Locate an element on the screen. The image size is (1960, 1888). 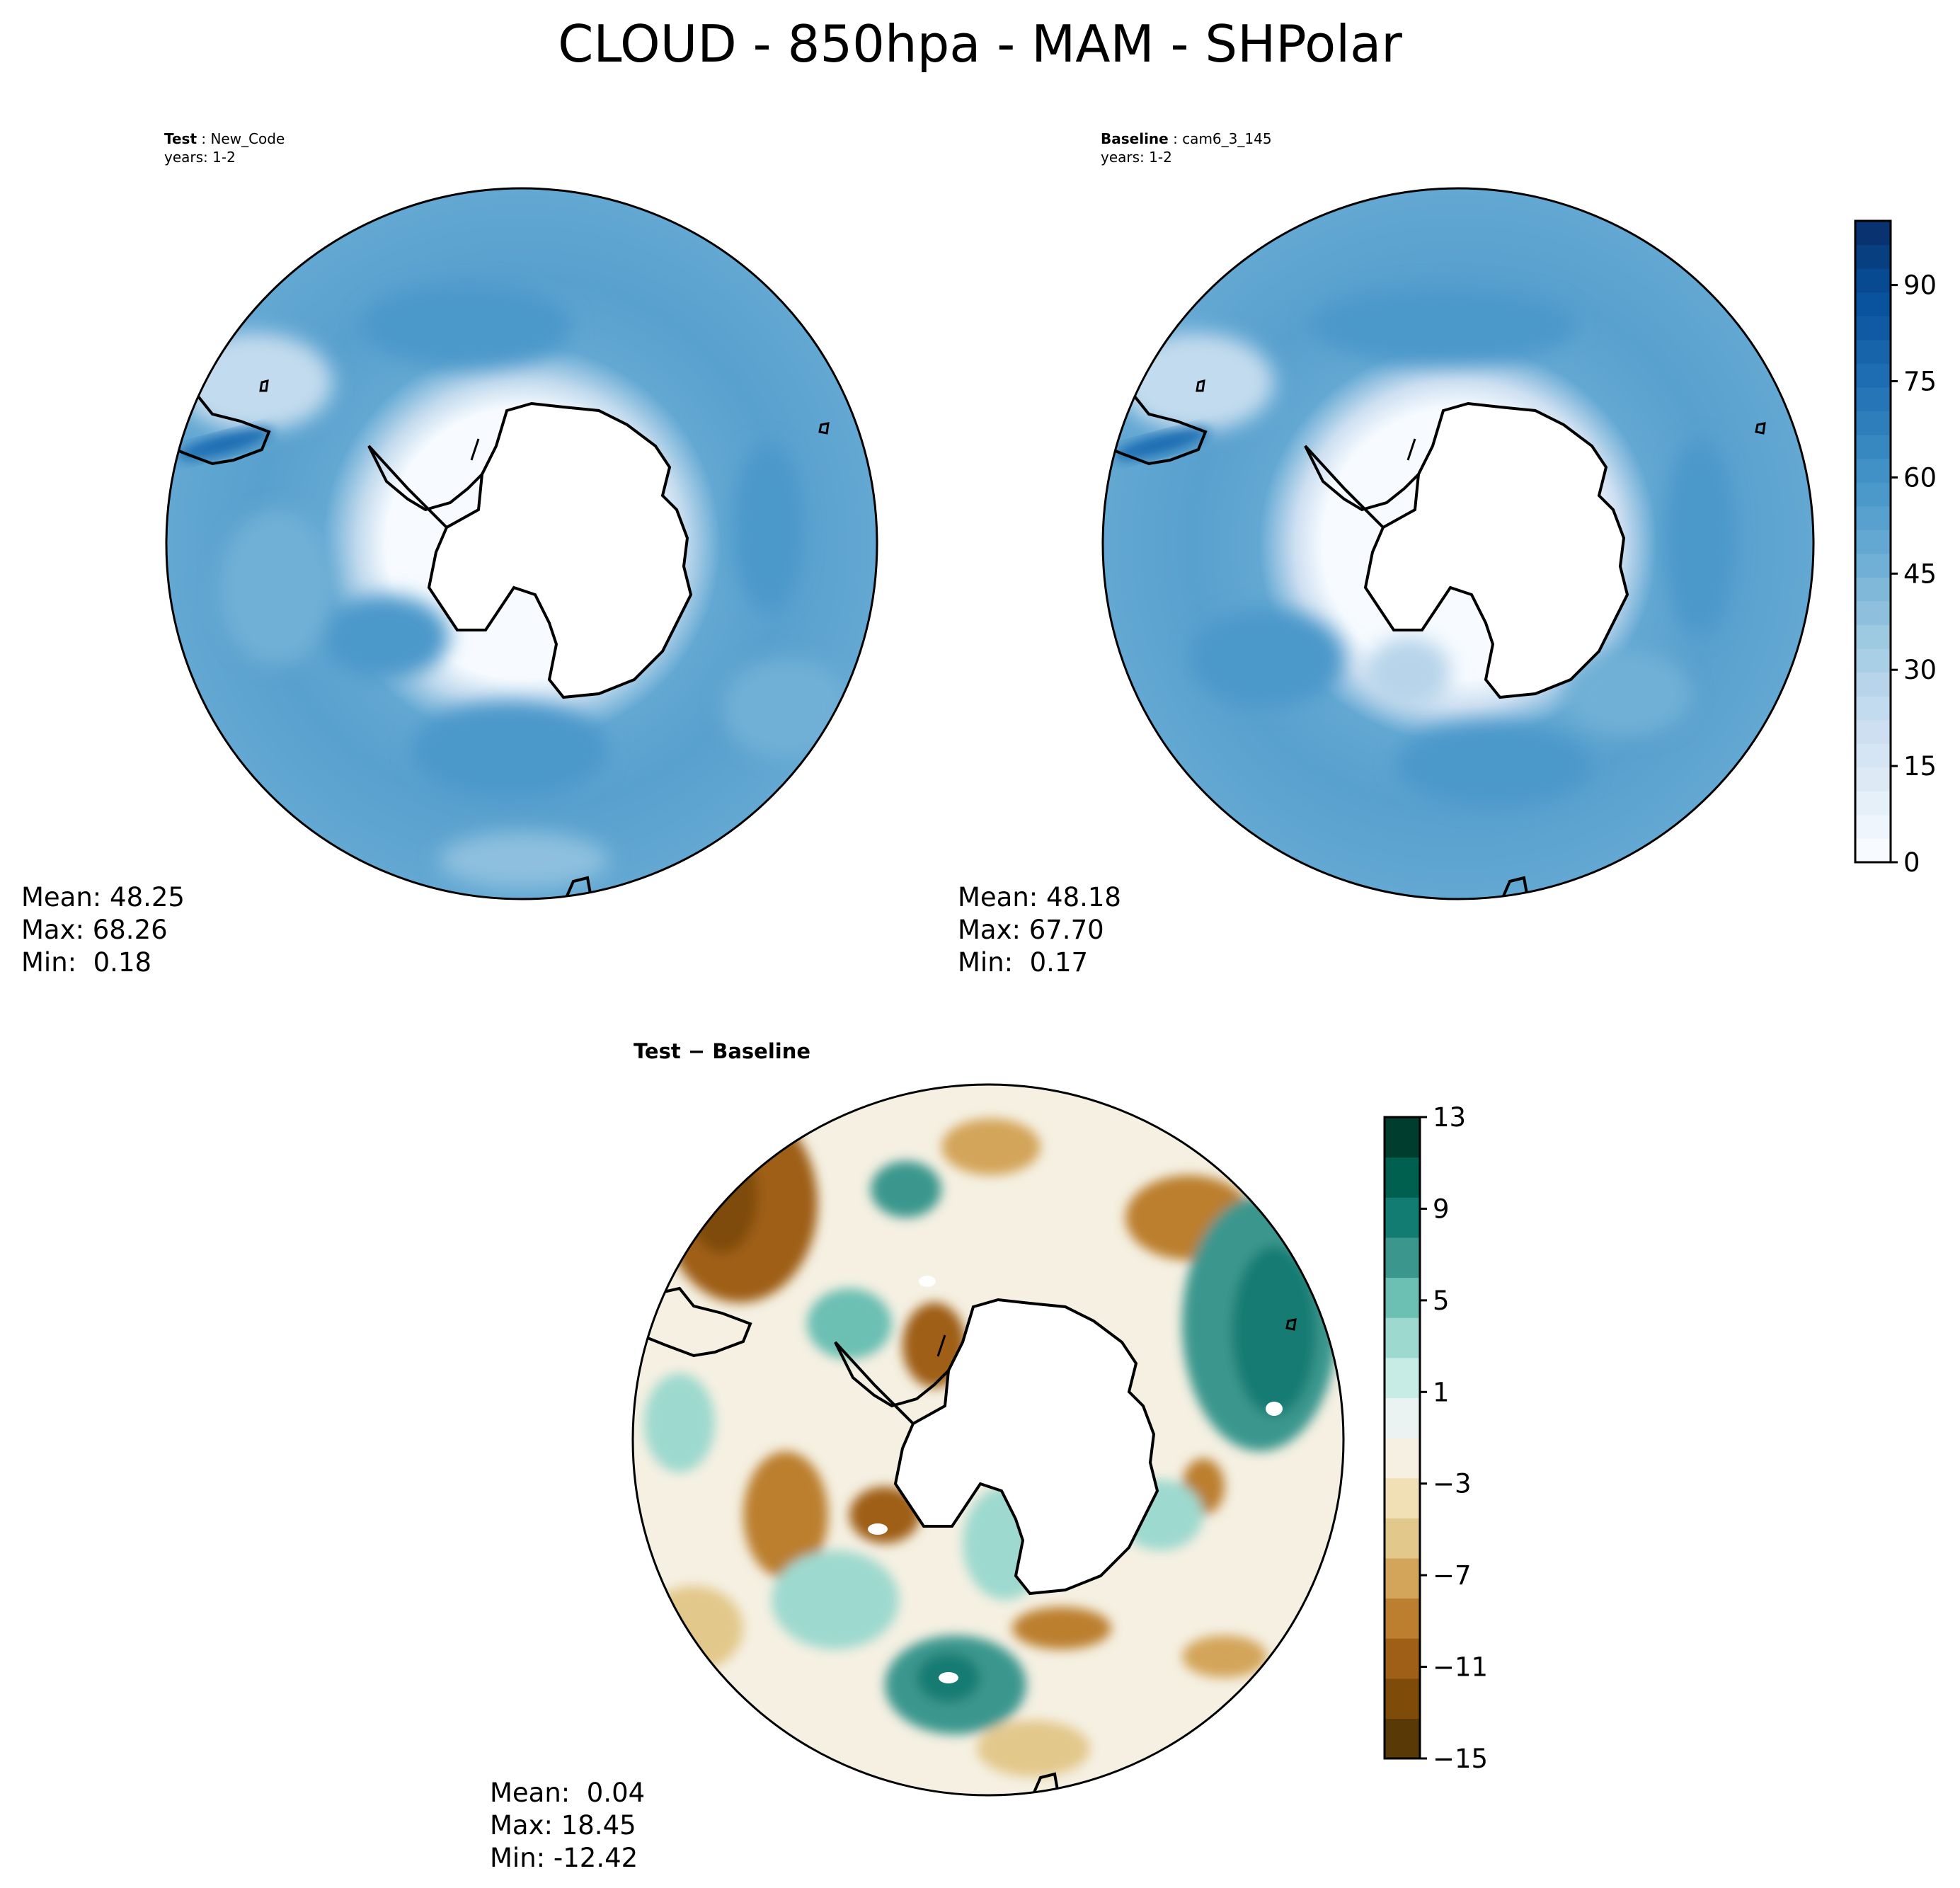
colorbar-diff-tick-label: −7 is located at coordinates (1452, 1576).